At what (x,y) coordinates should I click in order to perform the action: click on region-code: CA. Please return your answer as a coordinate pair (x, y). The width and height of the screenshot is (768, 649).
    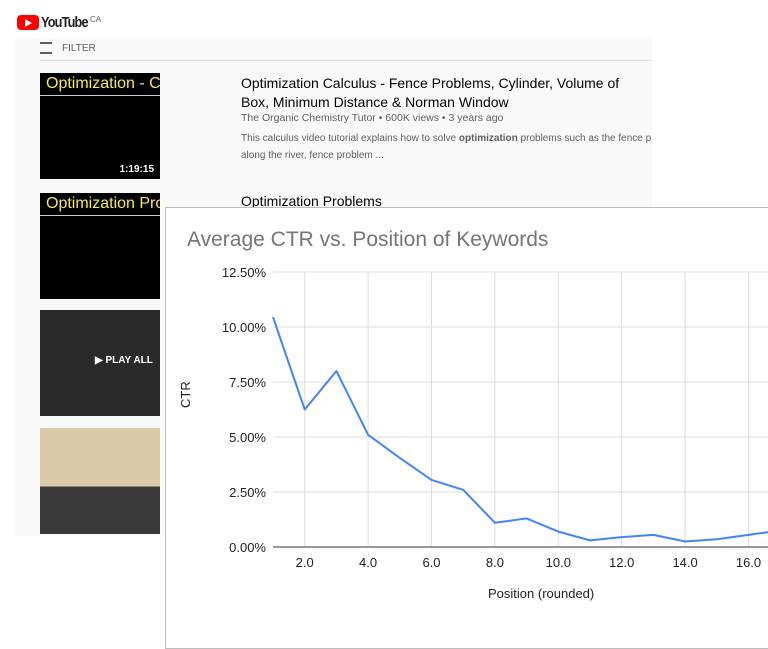
    Looking at the image, I should click on (95, 19).